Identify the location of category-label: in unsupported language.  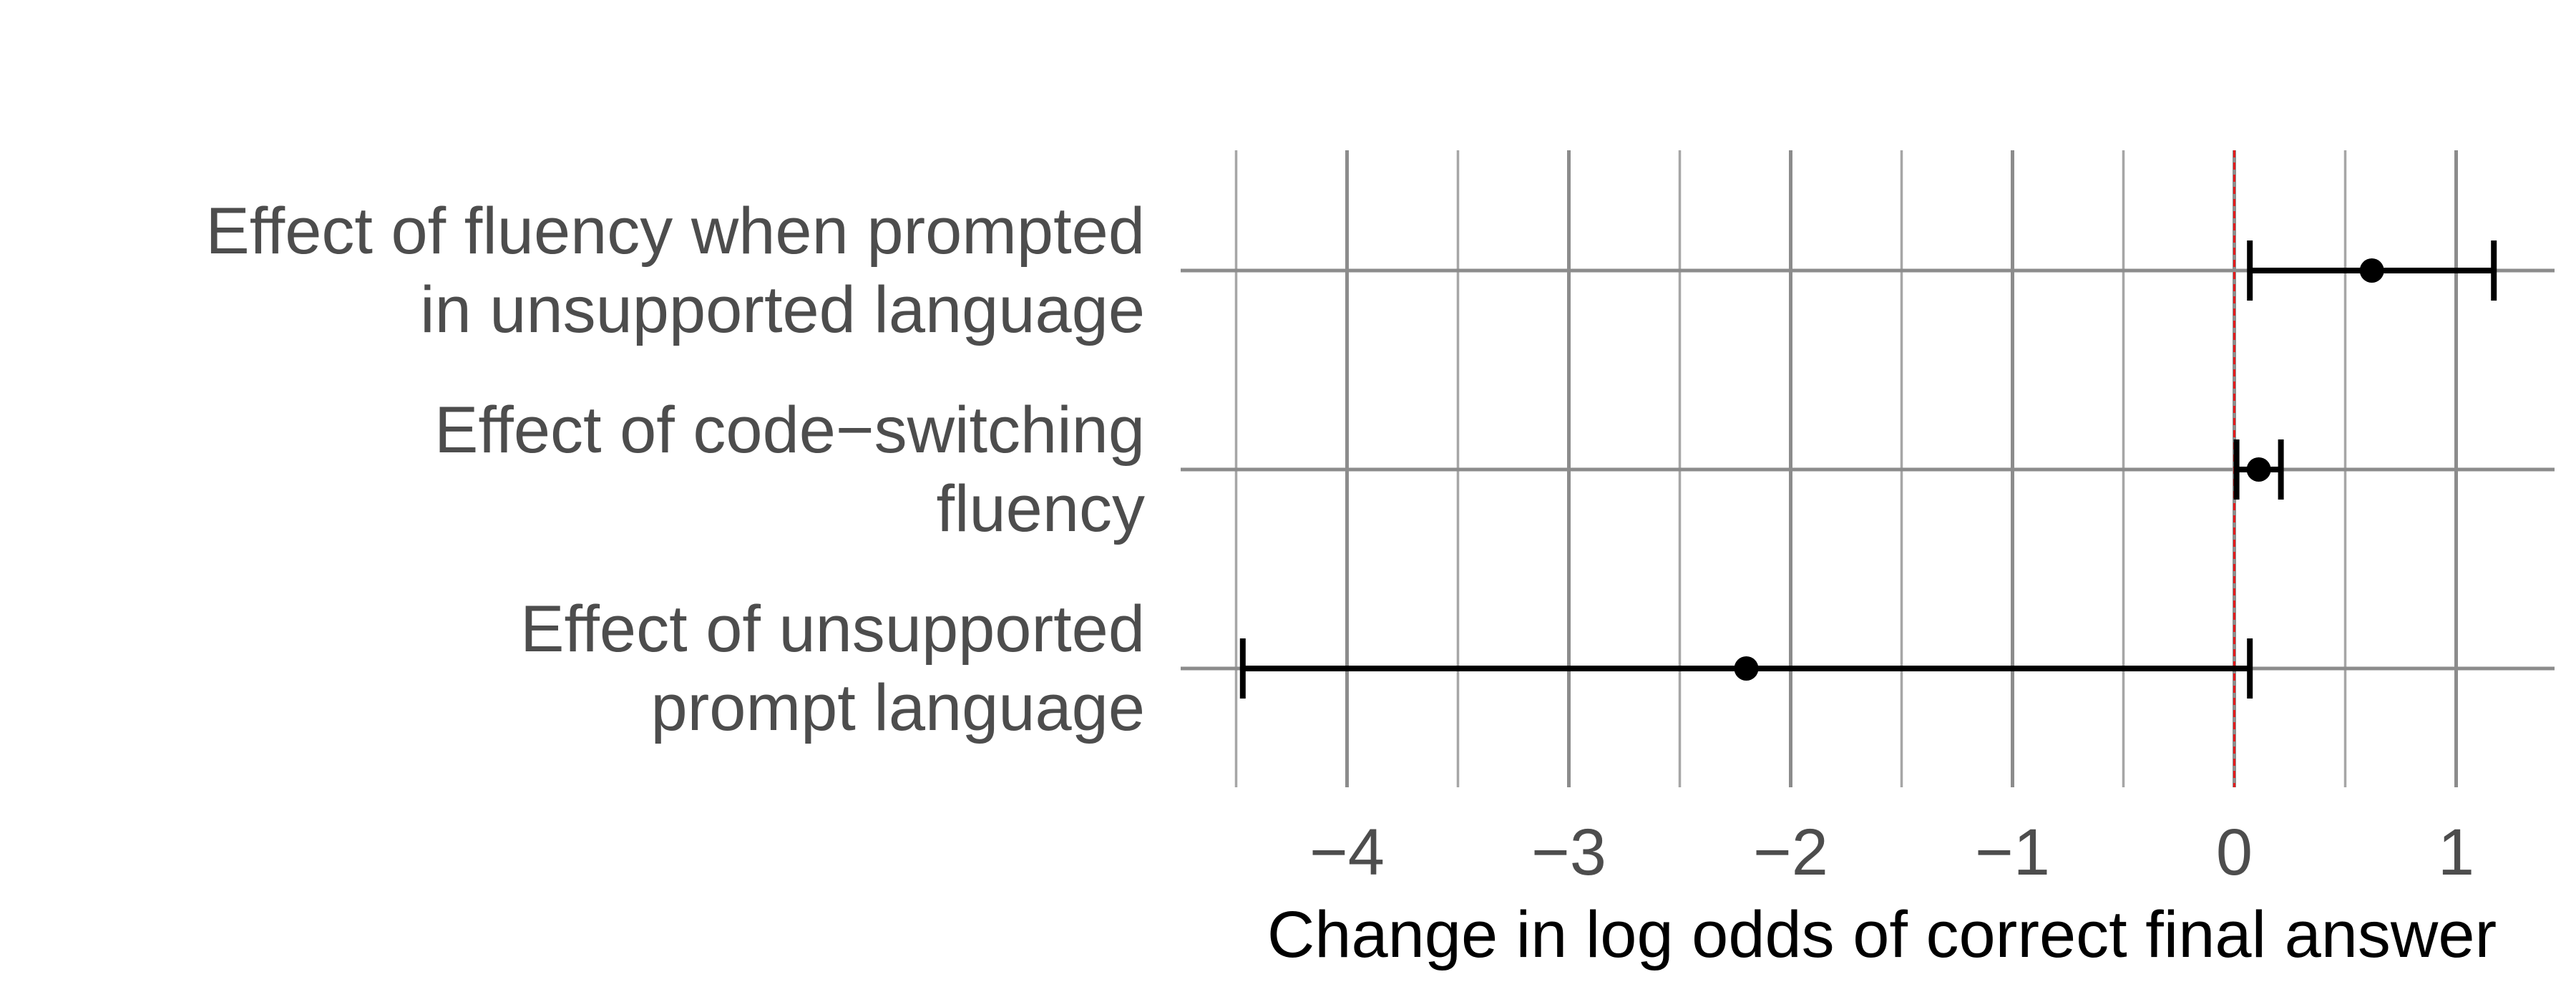
(782, 309).